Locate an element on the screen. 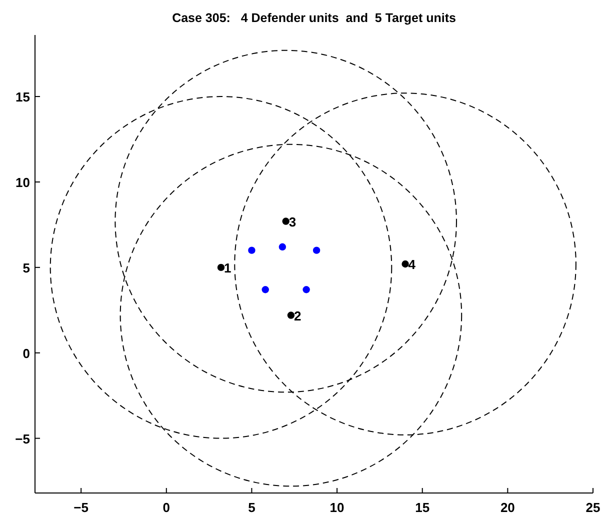 The height and width of the screenshot is (532, 603). x-tick-label: 20 is located at coordinates (507, 507).